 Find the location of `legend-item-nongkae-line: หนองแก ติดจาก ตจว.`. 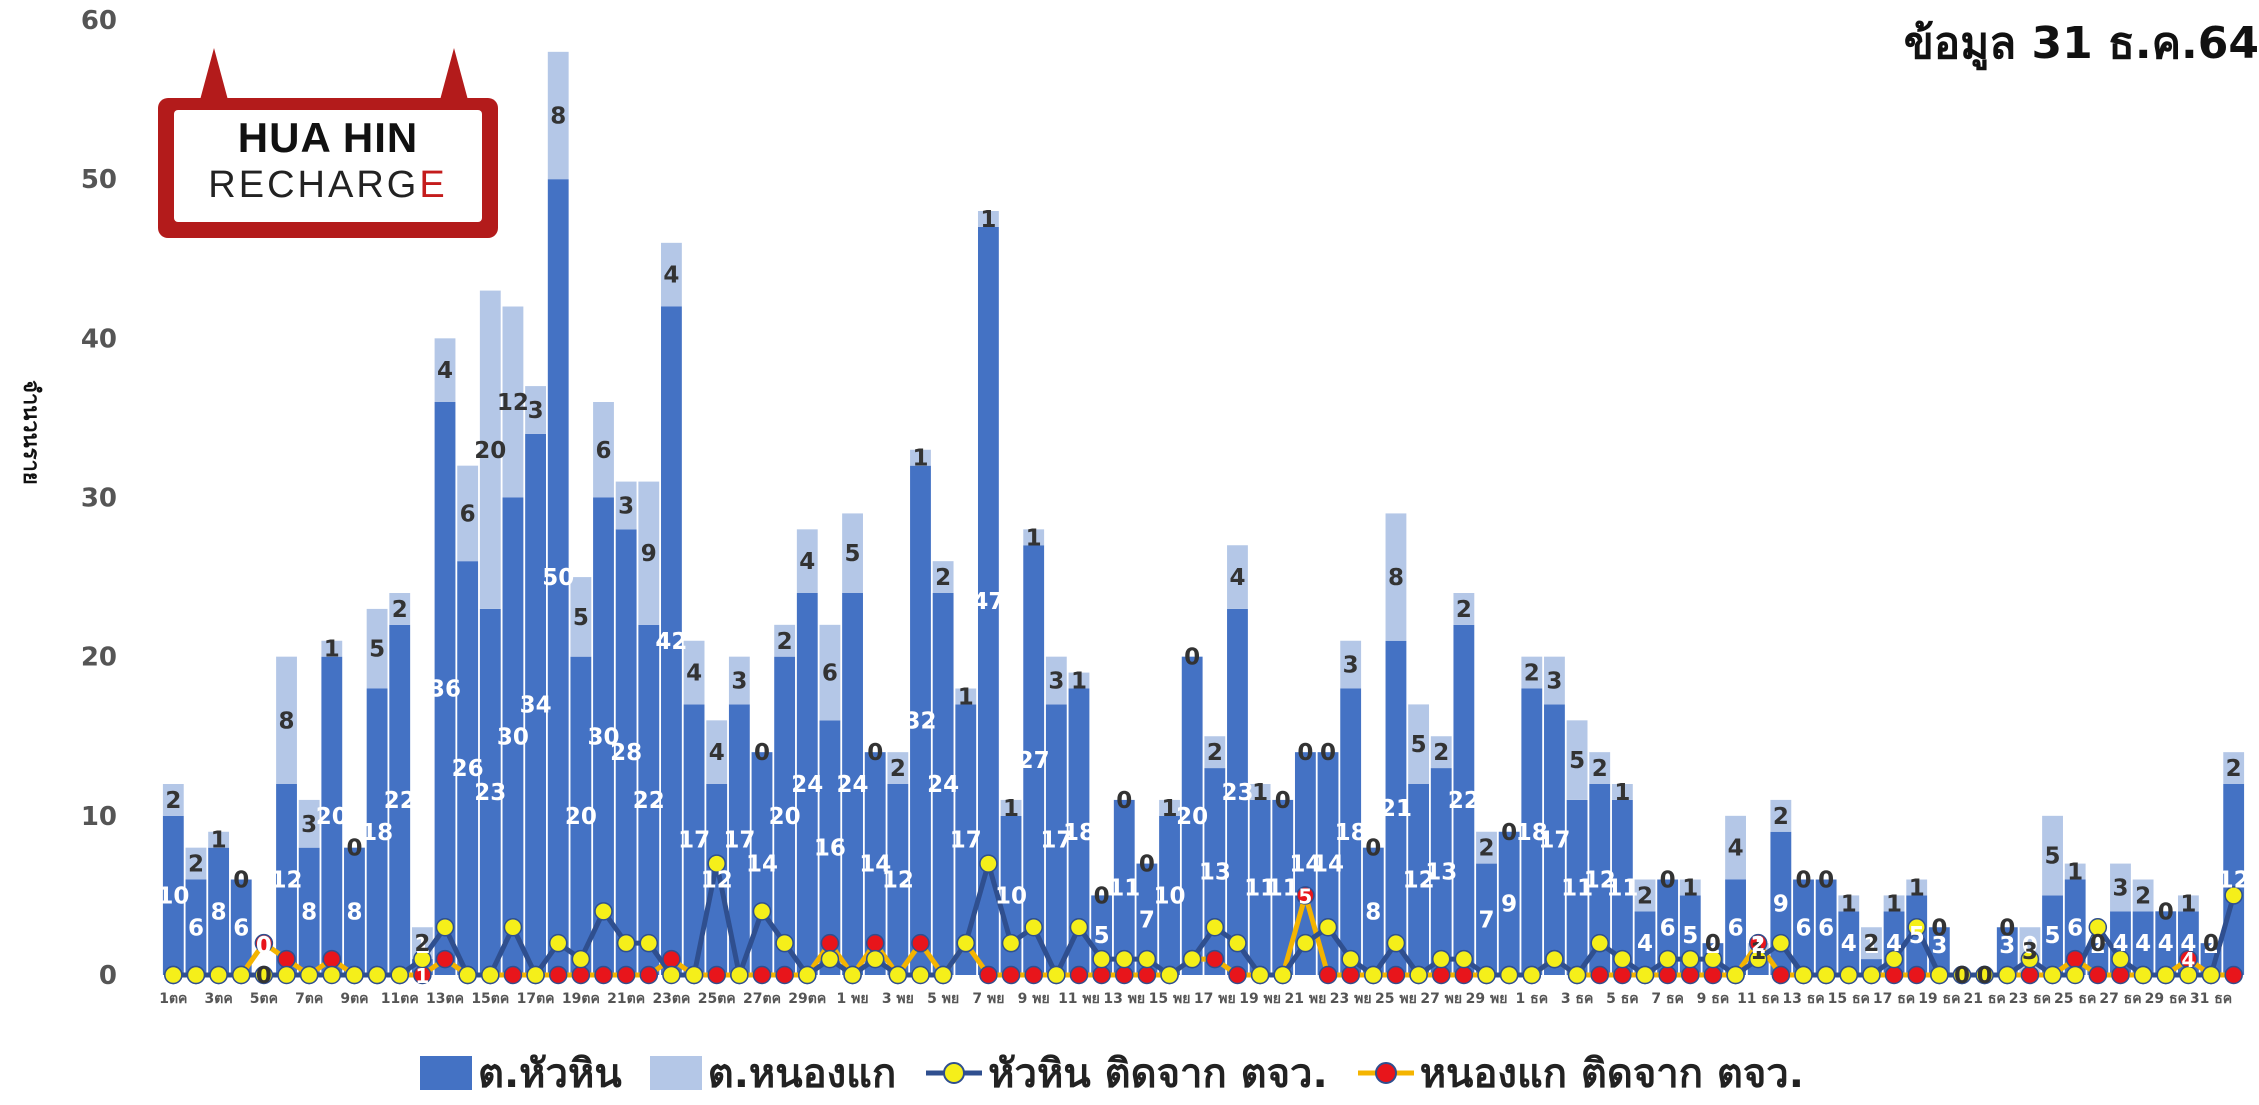

legend-item-nongkae-line: หนองแก ติดจาก ตจว. is located at coordinates (1580, 1073).